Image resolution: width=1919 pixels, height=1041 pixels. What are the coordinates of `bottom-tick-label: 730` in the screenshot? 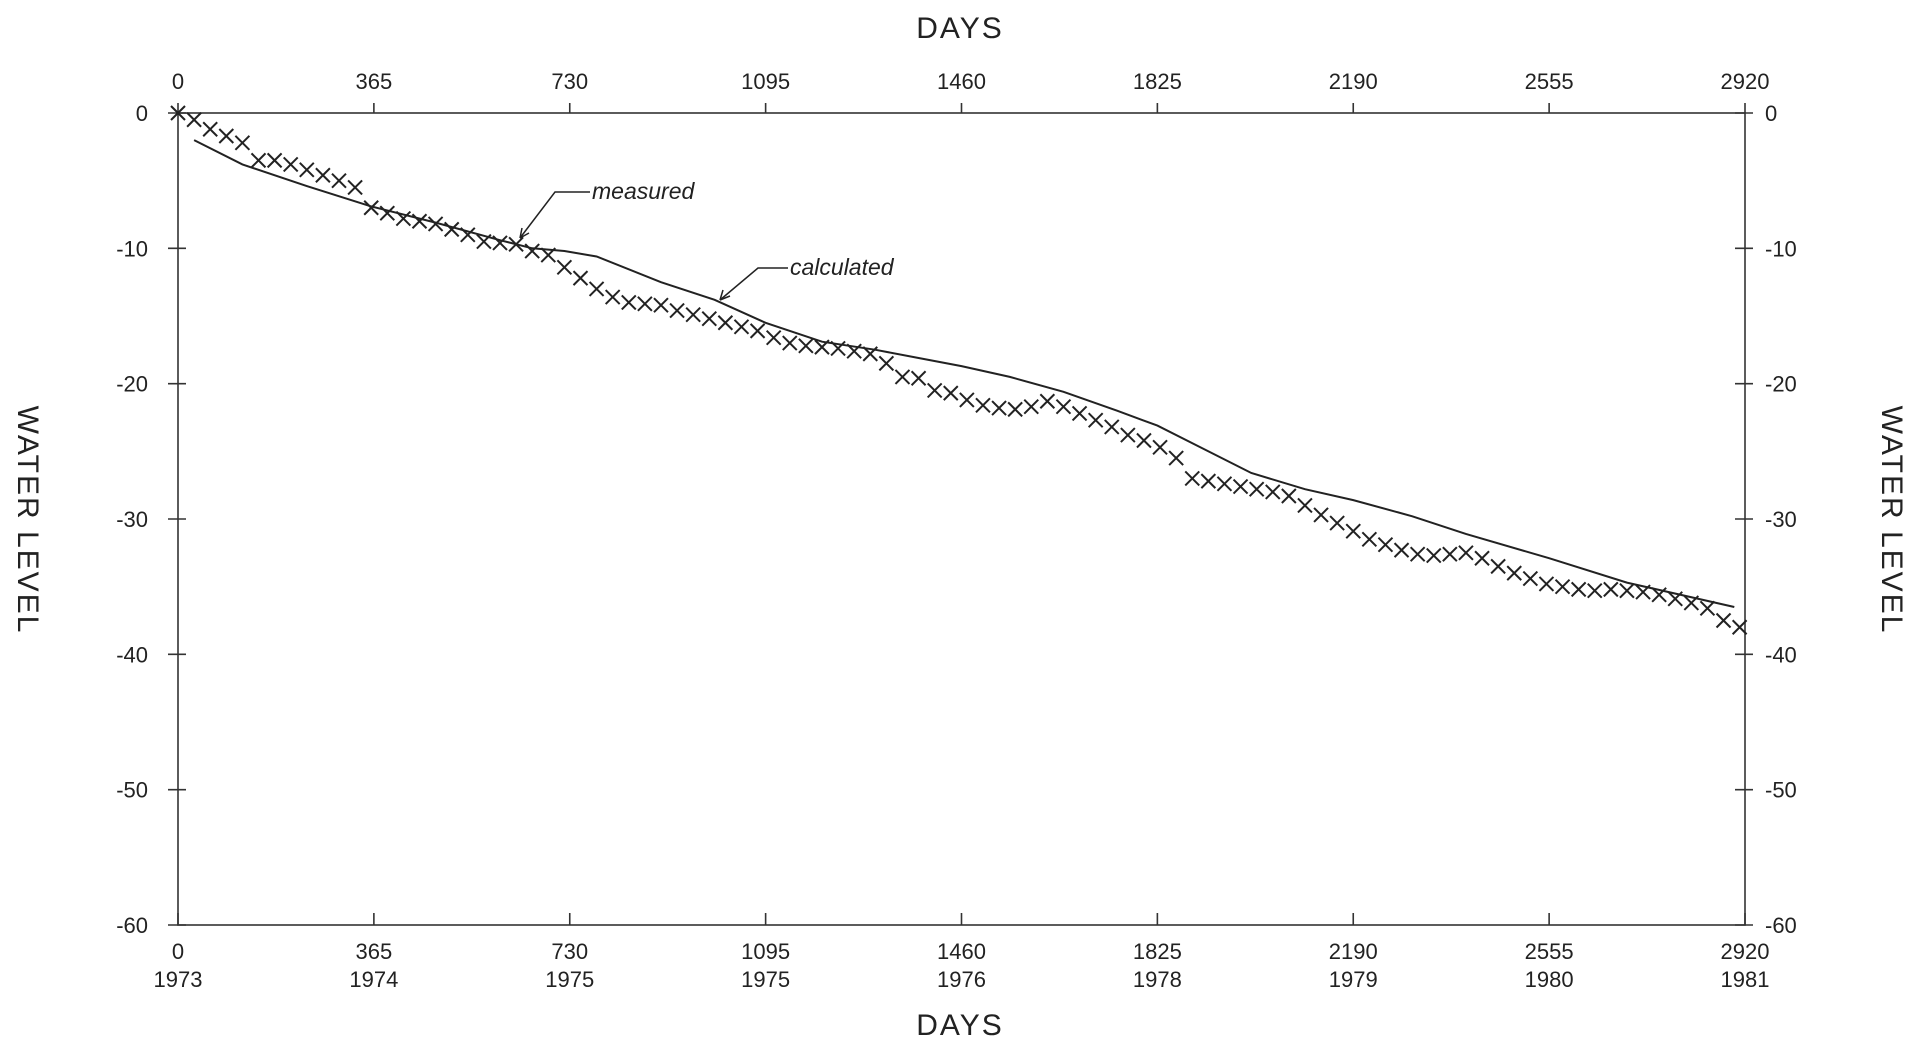 It's located at (569, 951).